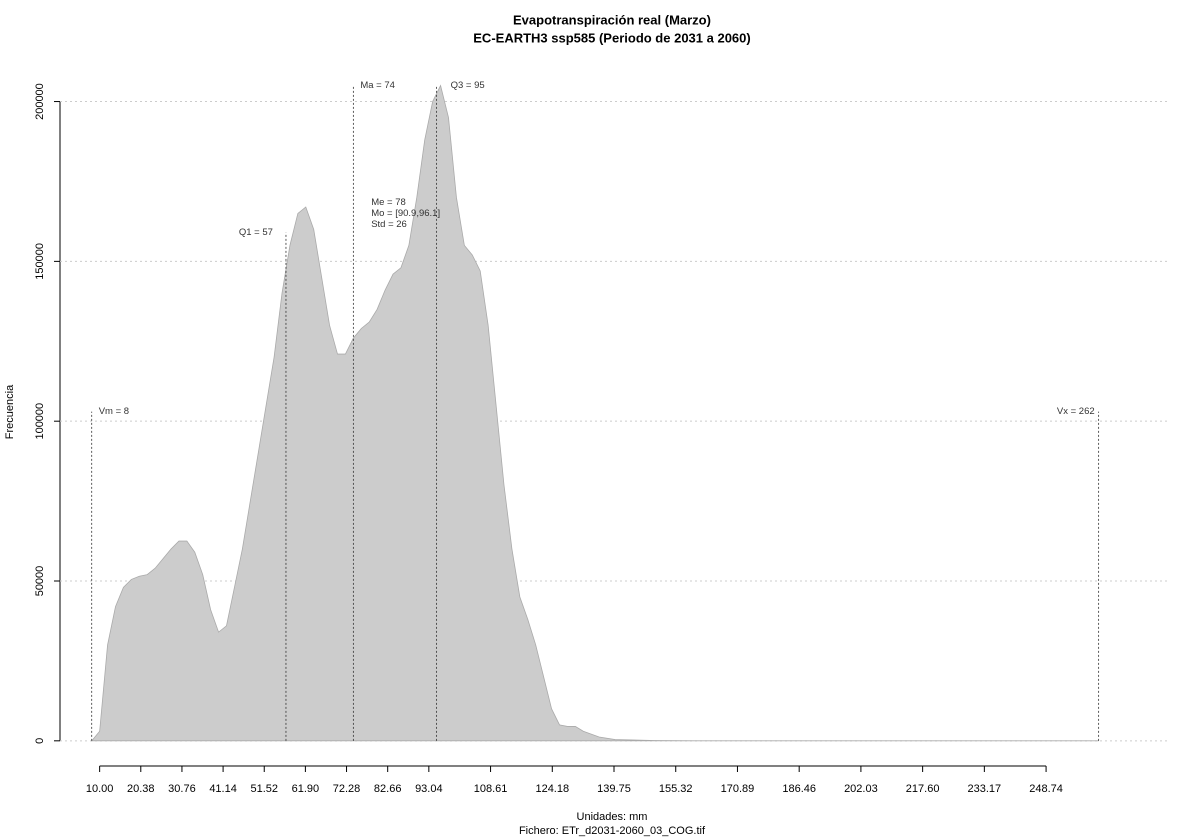  Describe the element at coordinates (738, 789) in the screenshot. I see `x-tick-label: 170.89` at that location.